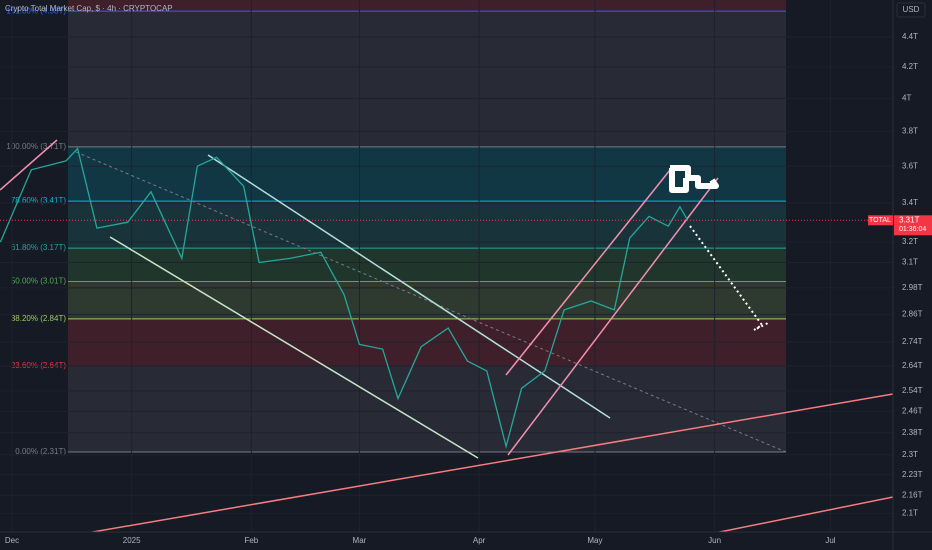 This screenshot has width=932, height=550. What do you see at coordinates (910, 262) in the screenshot?
I see `y-tick-label: 3.1T` at bounding box center [910, 262].